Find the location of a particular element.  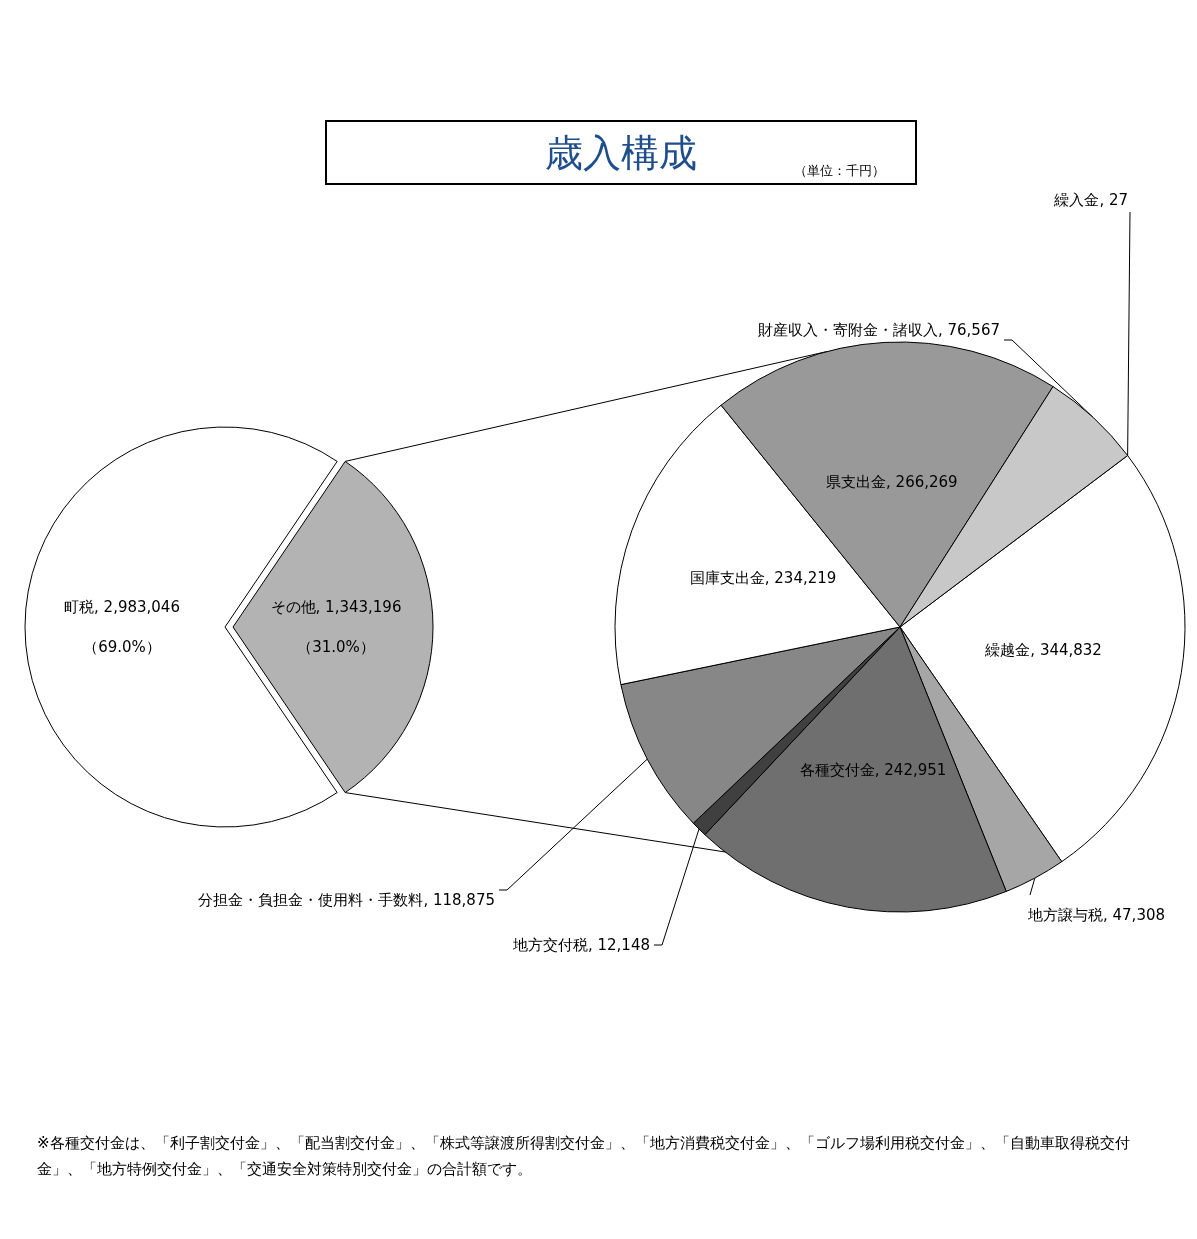

text: （31.0%） is located at coordinates (336, 647).